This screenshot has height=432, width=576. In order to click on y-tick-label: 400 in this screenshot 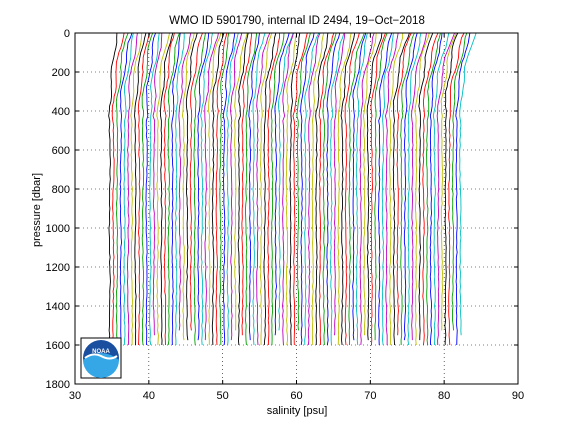, I will do `click(61, 112)`.